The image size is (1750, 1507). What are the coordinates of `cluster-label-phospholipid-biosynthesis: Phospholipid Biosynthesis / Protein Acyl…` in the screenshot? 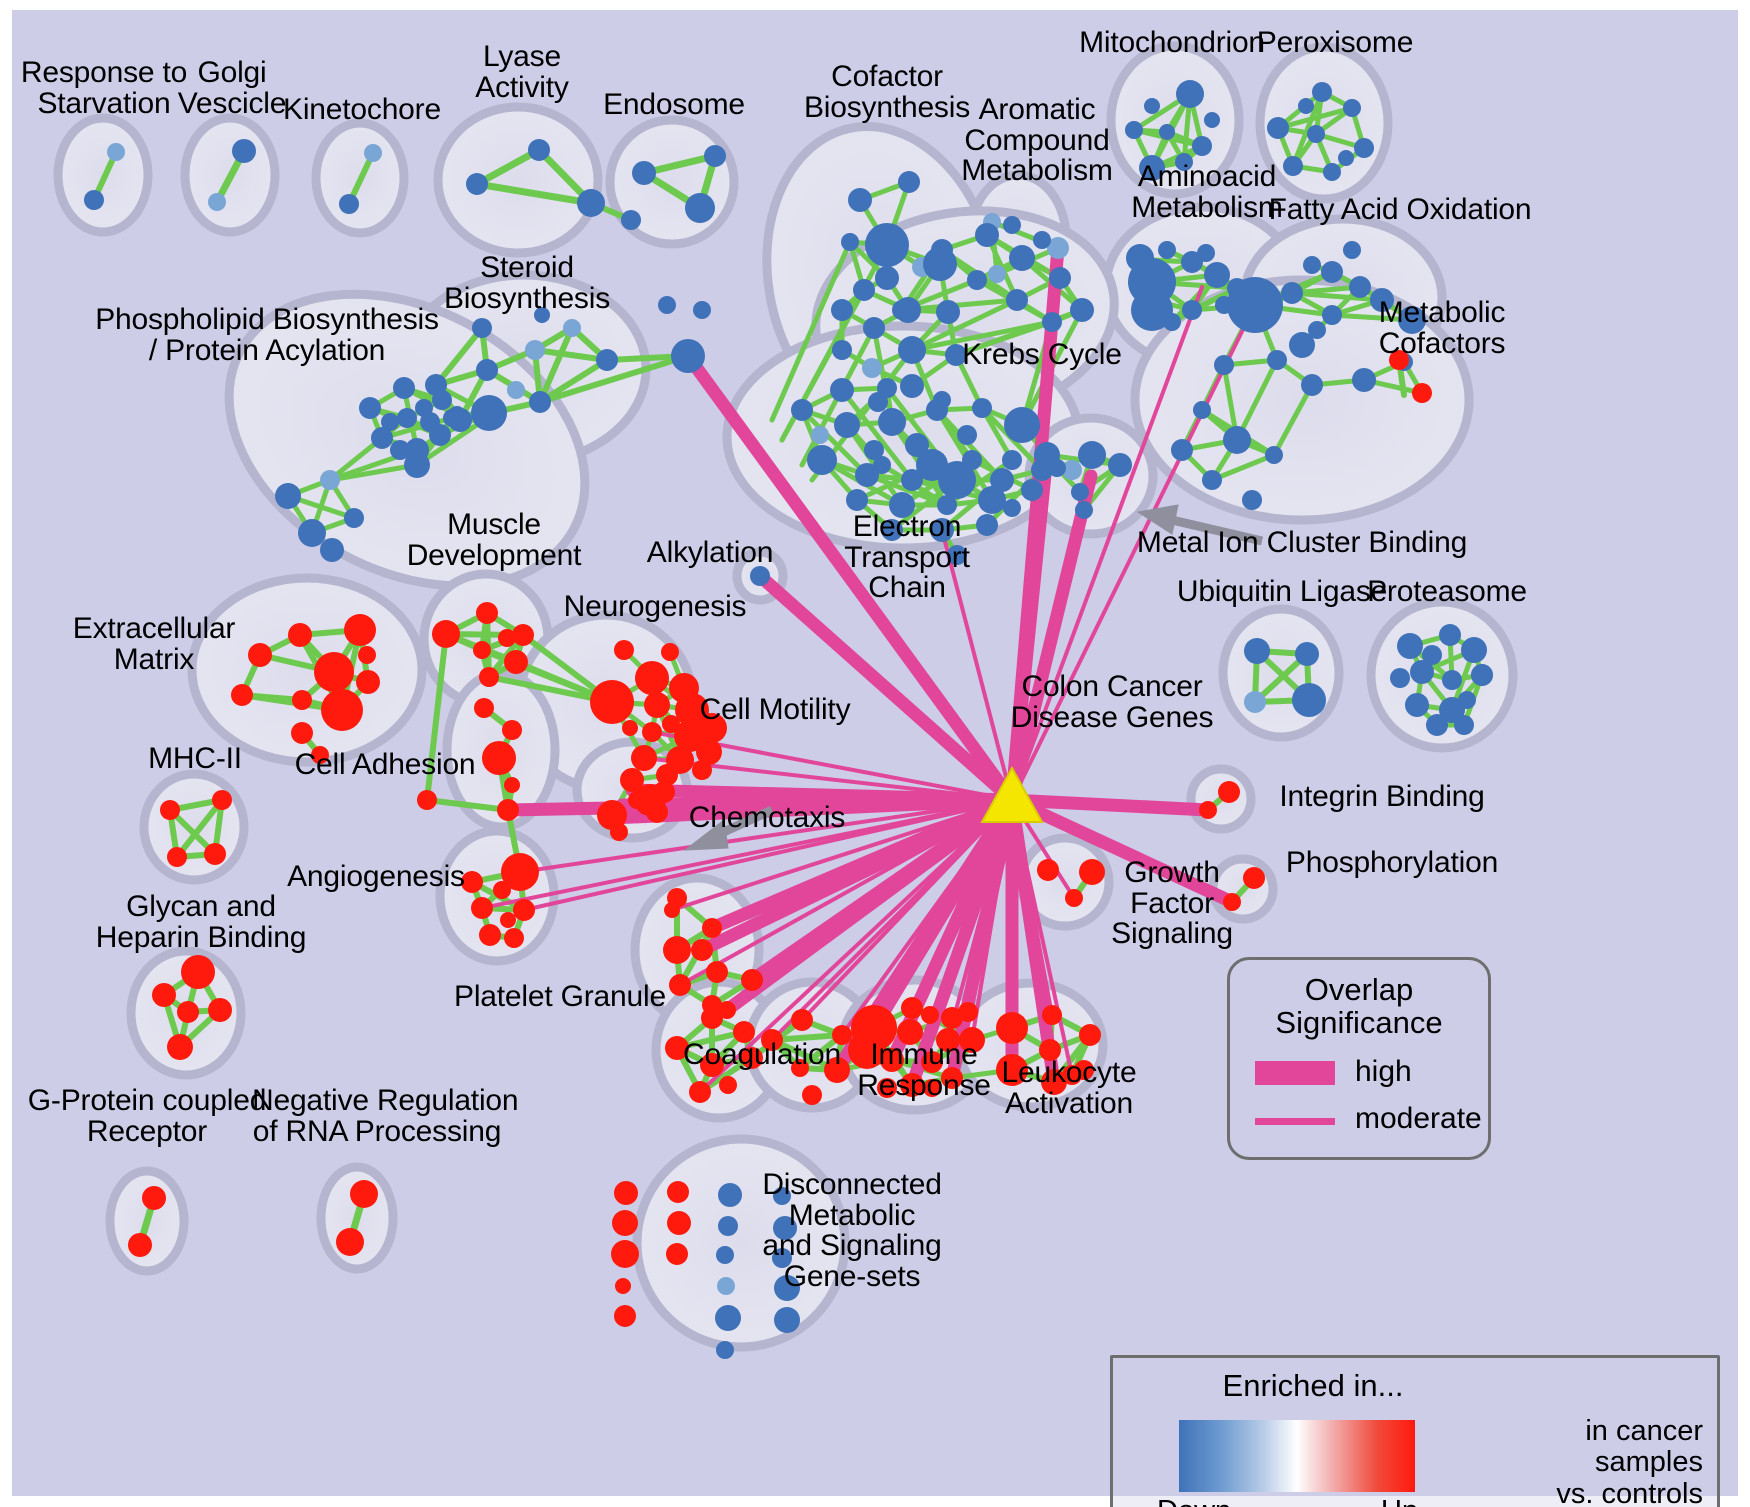 It's located at (267, 335).